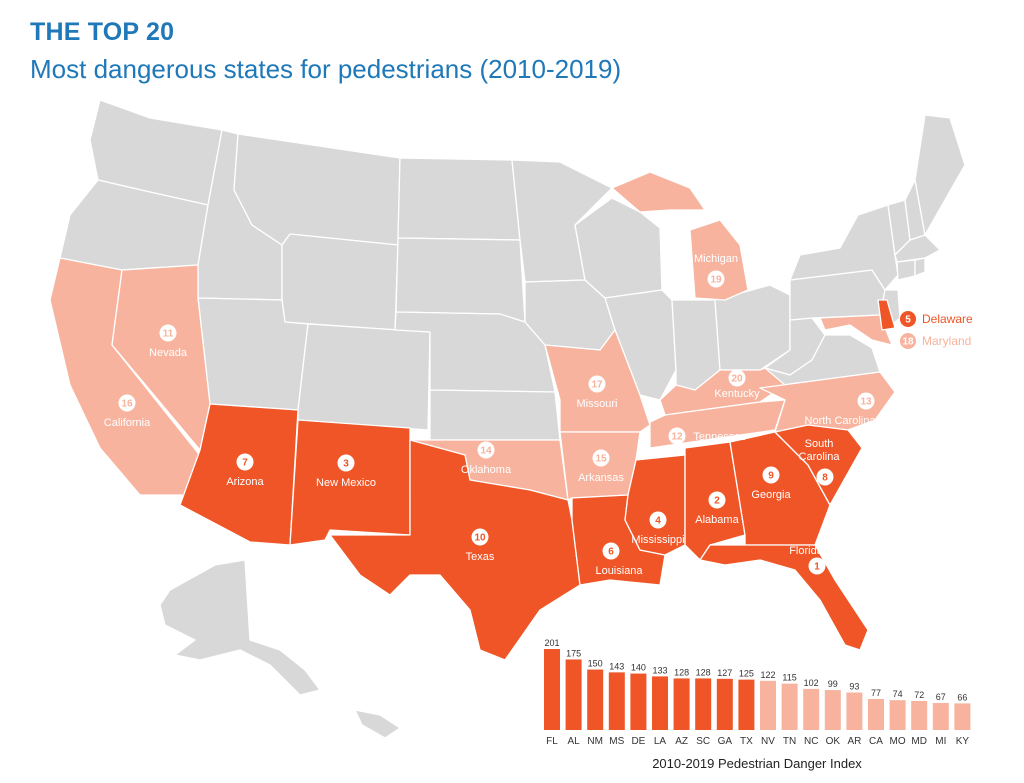 The width and height of the screenshot is (1024, 783). I want to click on state-label-california: California, so click(127, 423).